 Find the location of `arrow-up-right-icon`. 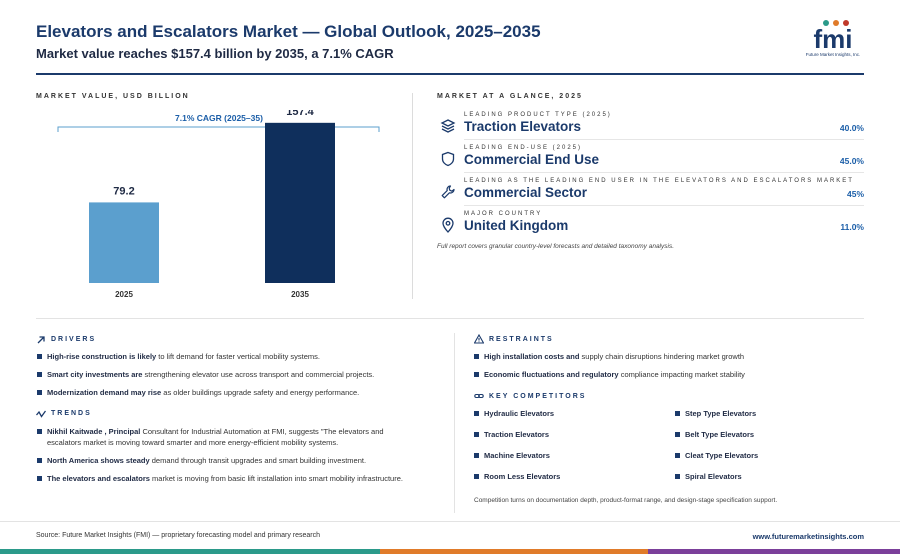

arrow-up-right-icon is located at coordinates (41, 340).